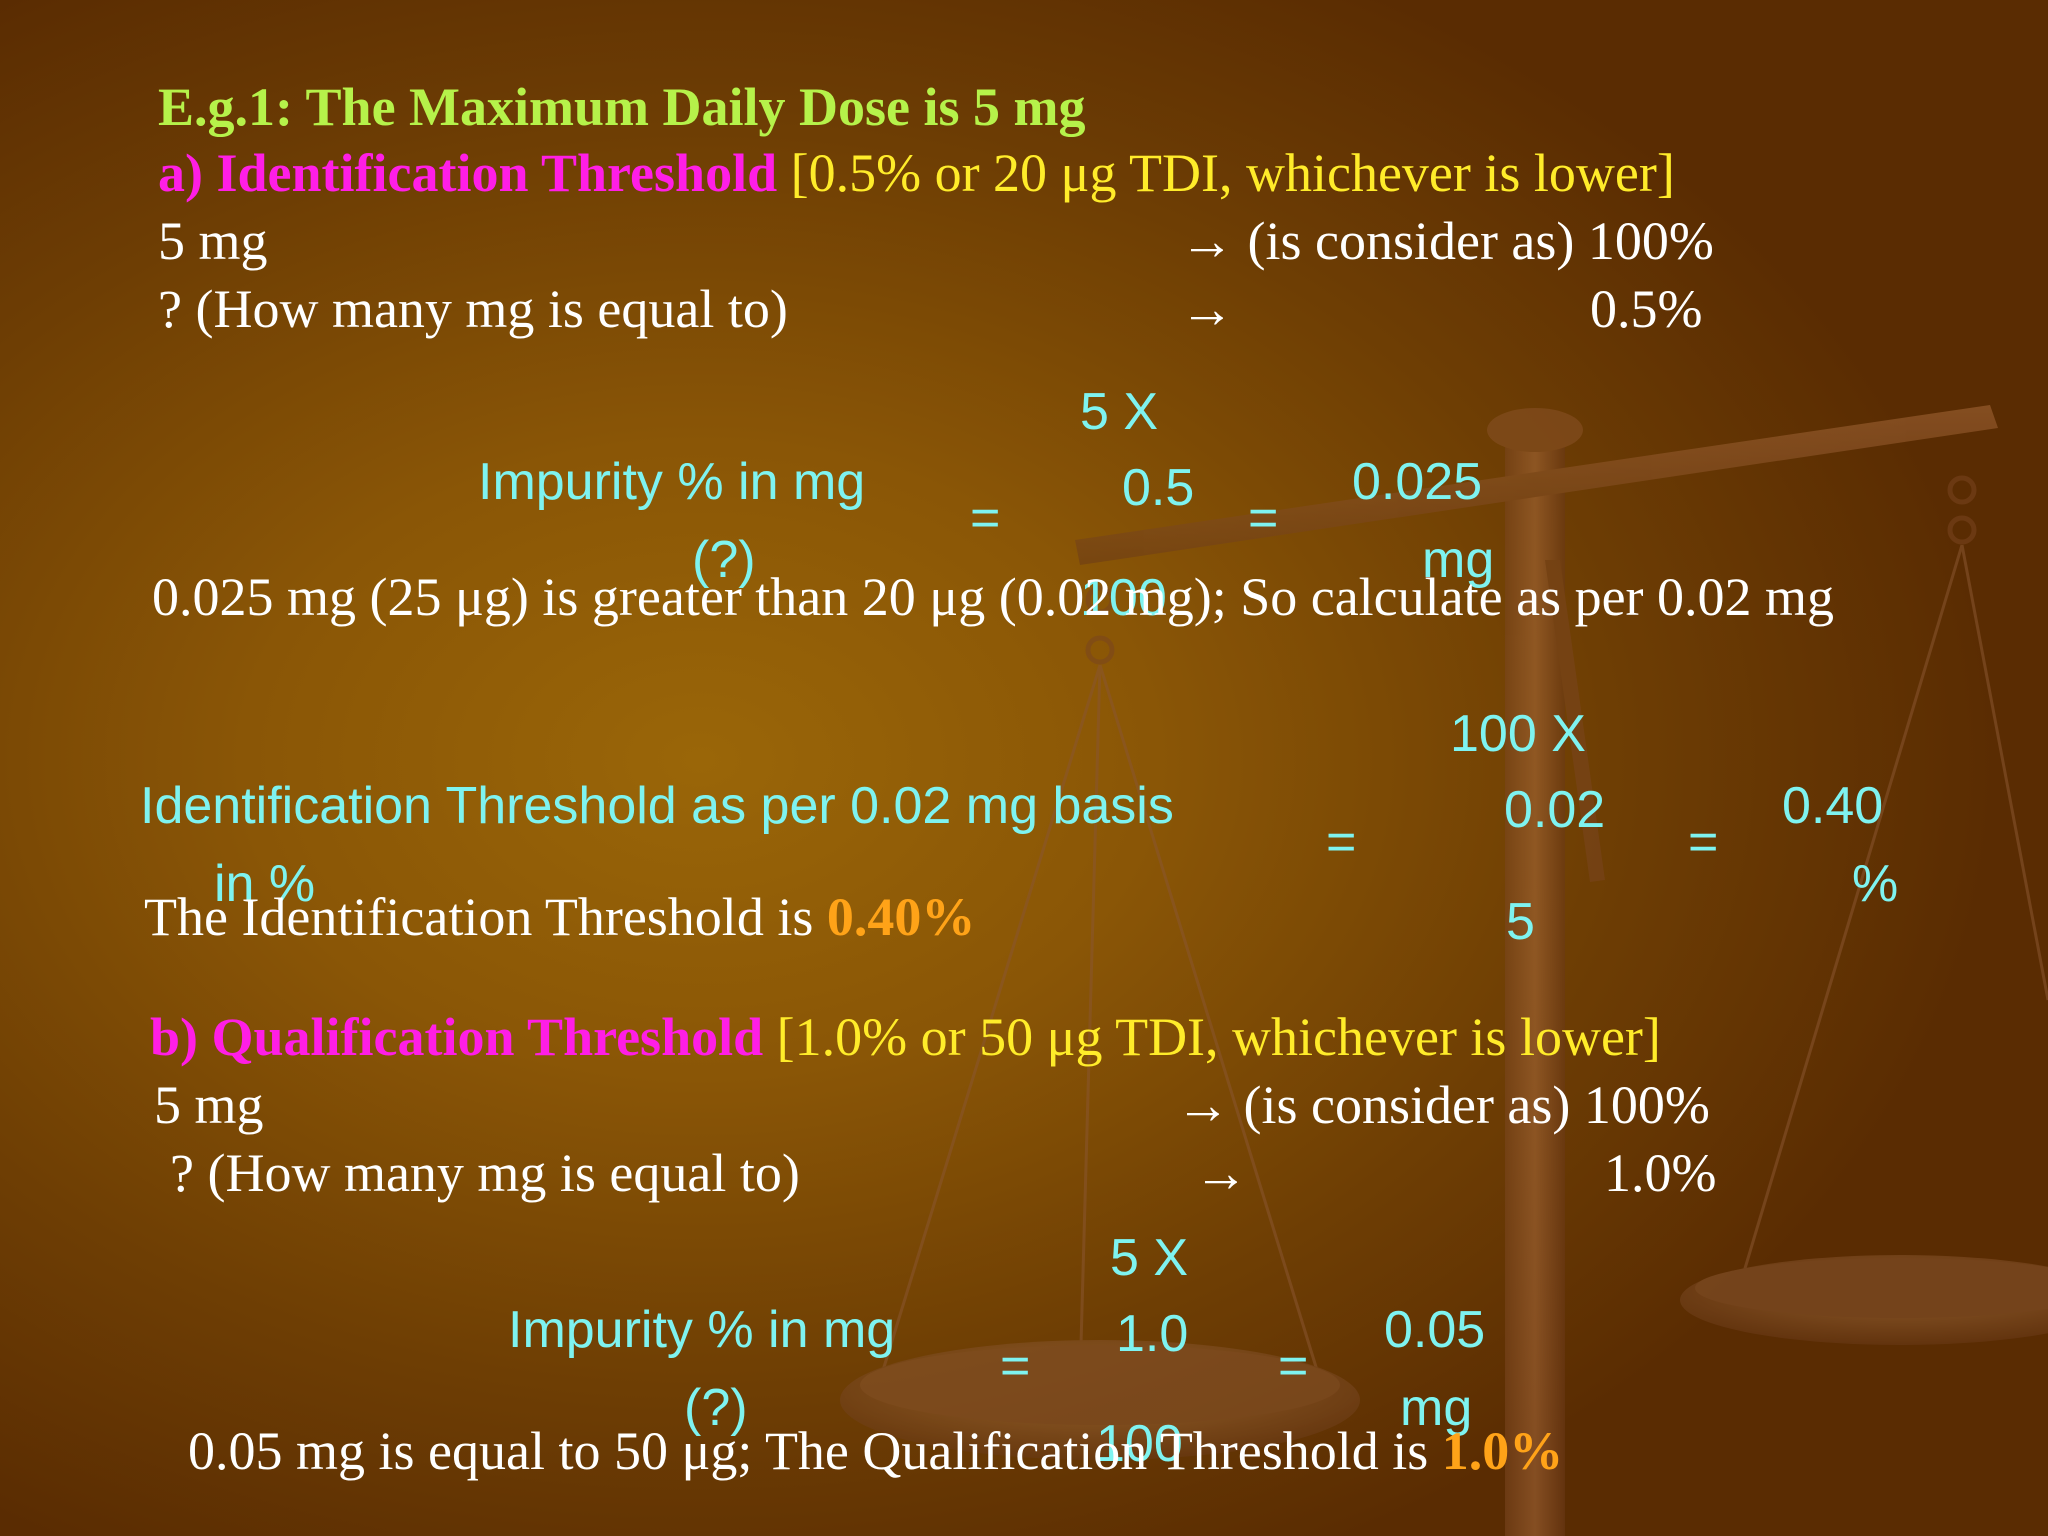  What do you see at coordinates (1119, 412) in the screenshot?
I see `formula-a1-numerator-top: 5 X` at bounding box center [1119, 412].